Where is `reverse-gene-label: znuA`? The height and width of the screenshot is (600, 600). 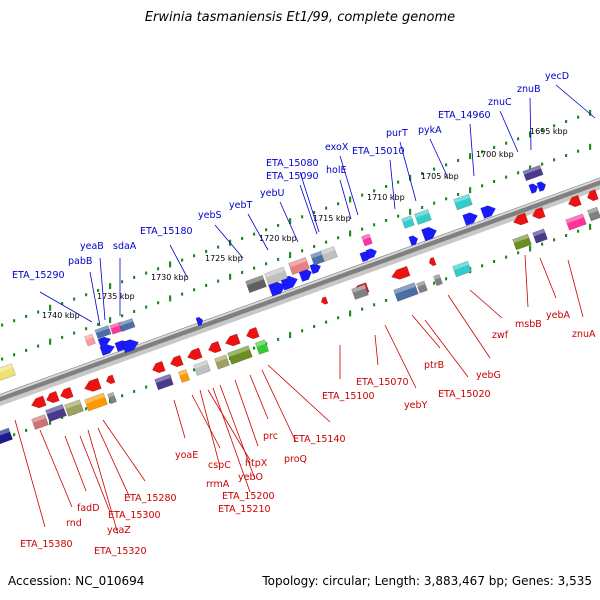 reverse-gene-label: znuA is located at coordinates (584, 334).